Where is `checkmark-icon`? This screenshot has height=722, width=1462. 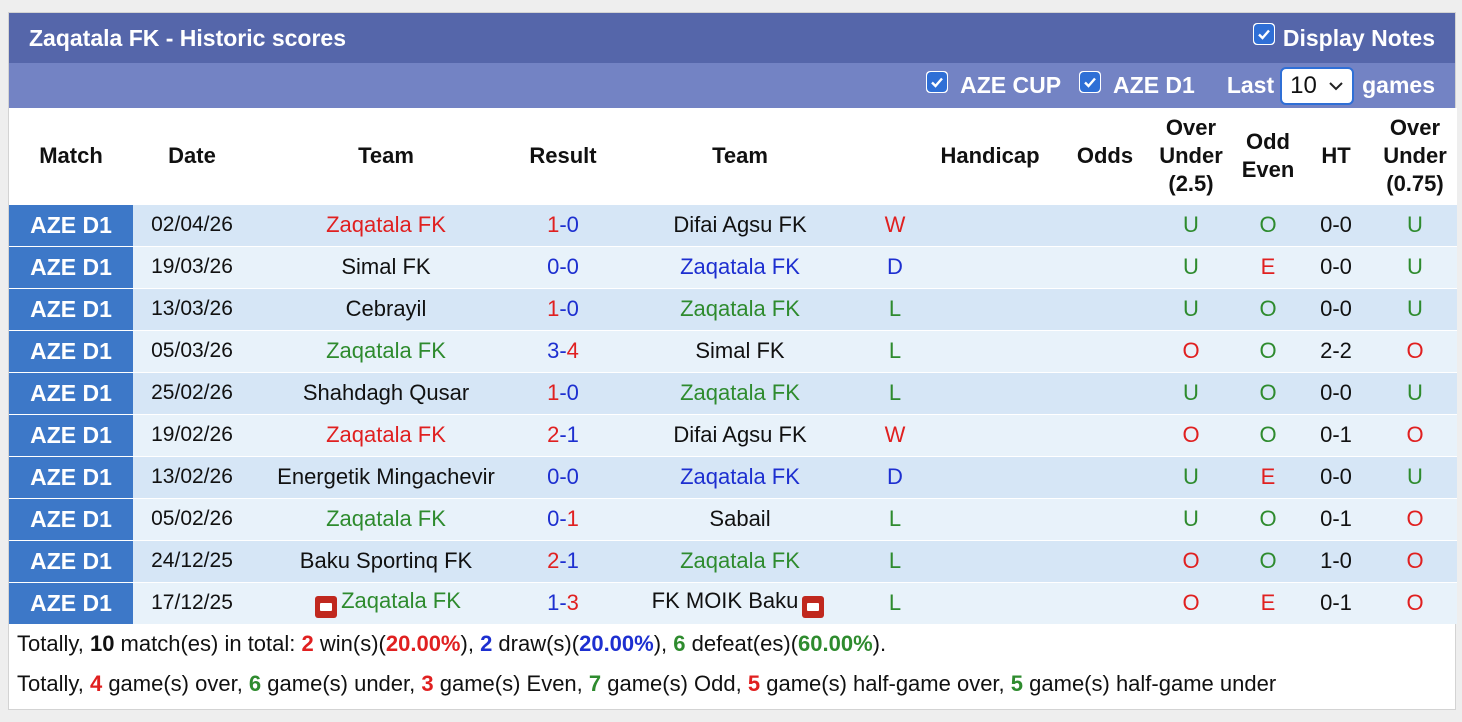
checkmark-icon is located at coordinates (1090, 81).